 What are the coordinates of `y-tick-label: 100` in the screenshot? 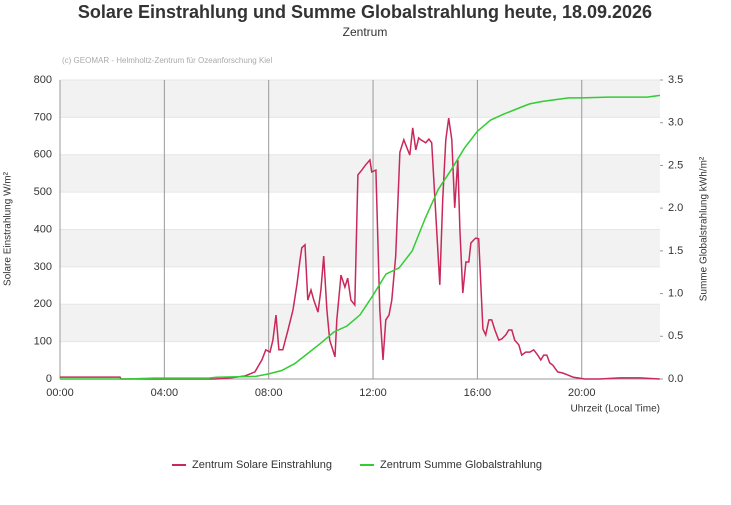 It's located at (43, 342).